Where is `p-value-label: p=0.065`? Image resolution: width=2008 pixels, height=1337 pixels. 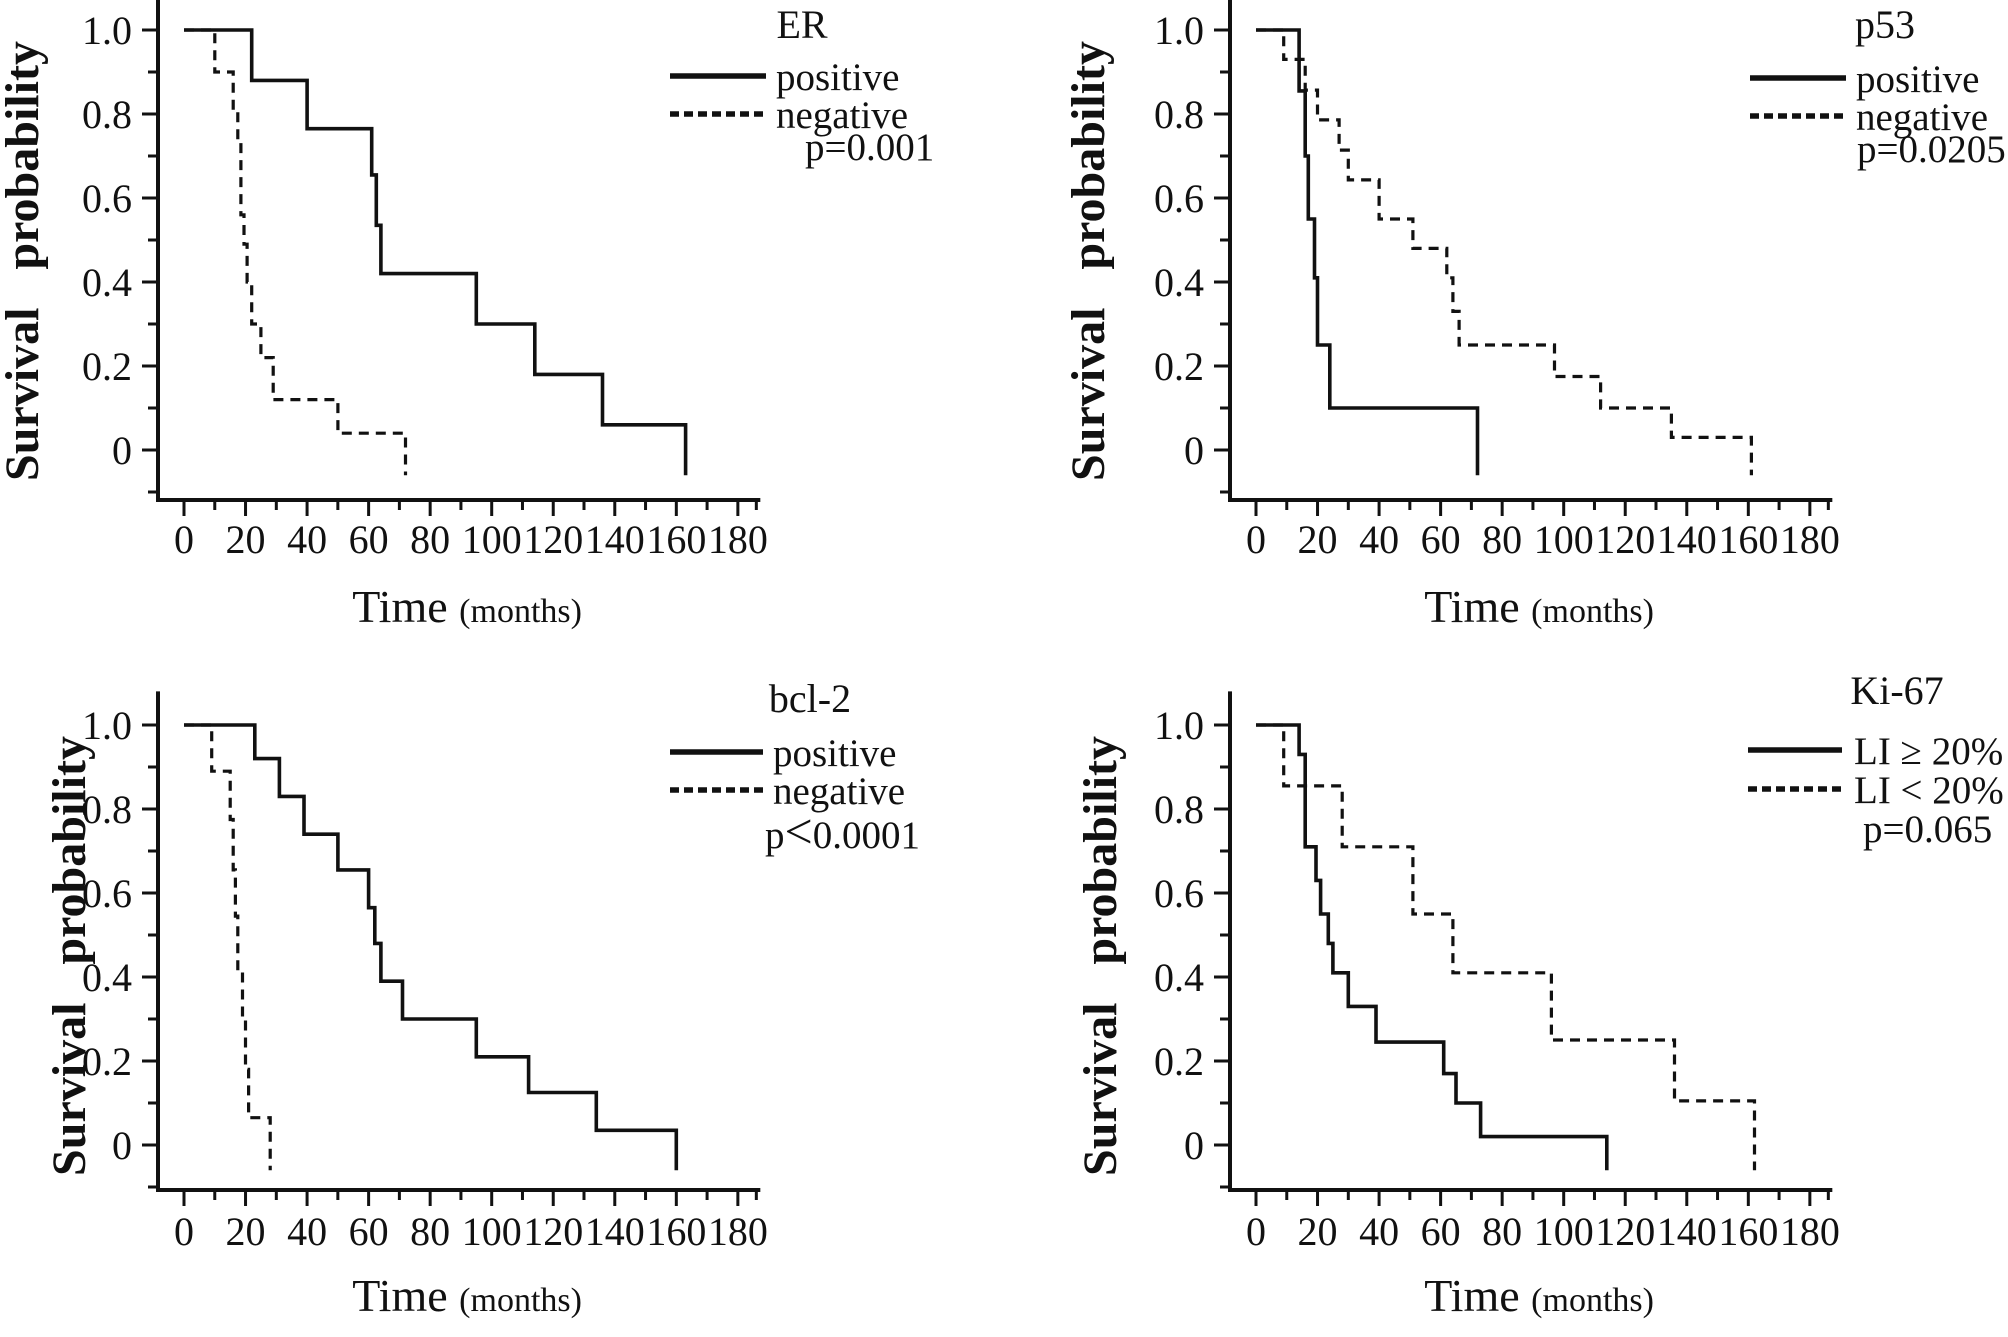 p-value-label: p=0.065 is located at coordinates (1927, 829).